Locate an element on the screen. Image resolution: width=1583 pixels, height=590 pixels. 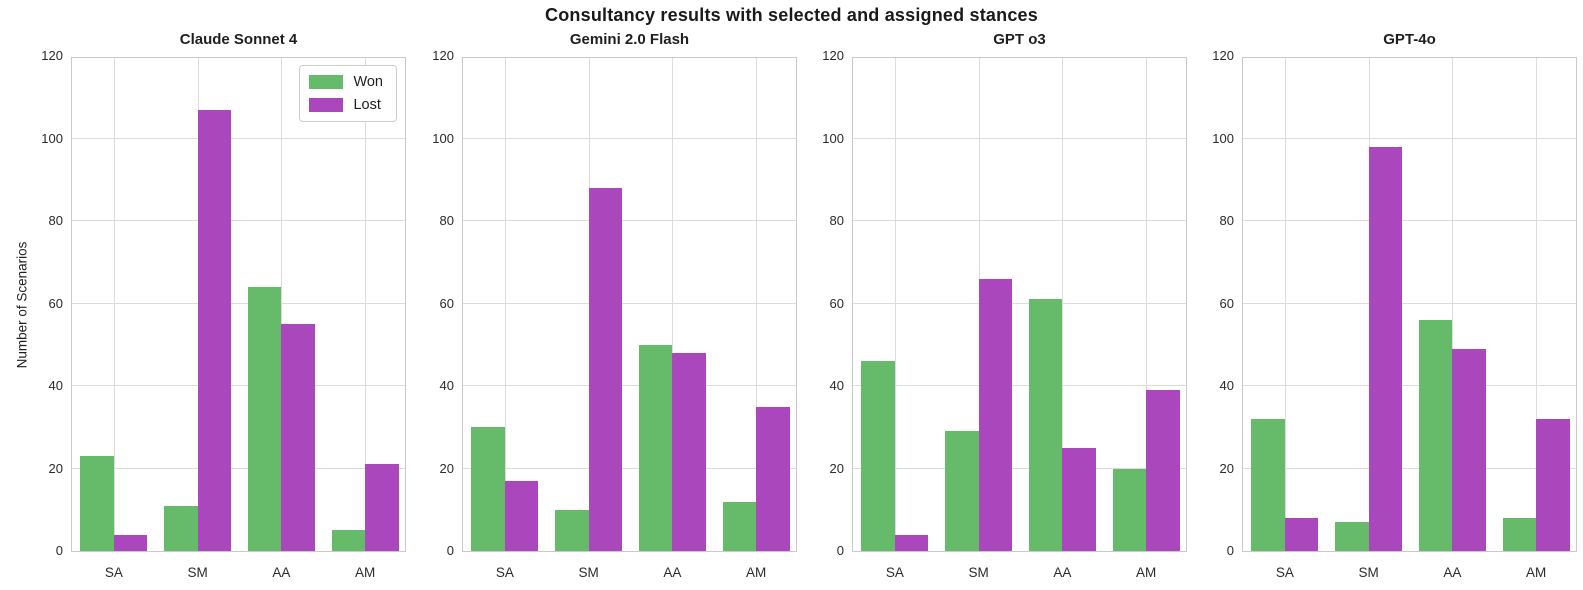
subplot-title: GPT-4o is located at coordinates (1409, 39).